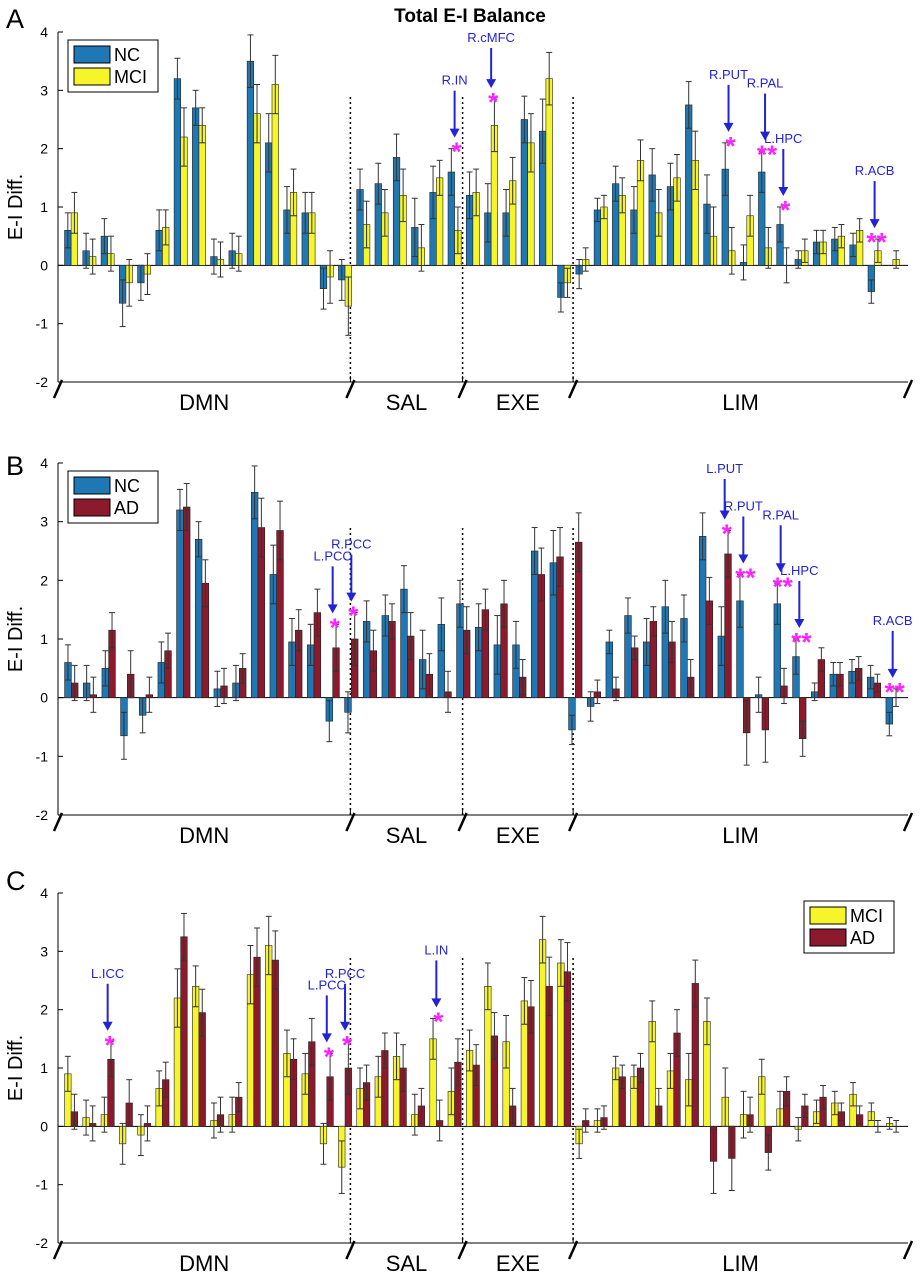 The width and height of the screenshot is (924, 1280). I want to click on annotation-label: L.ICC, so click(107, 973).